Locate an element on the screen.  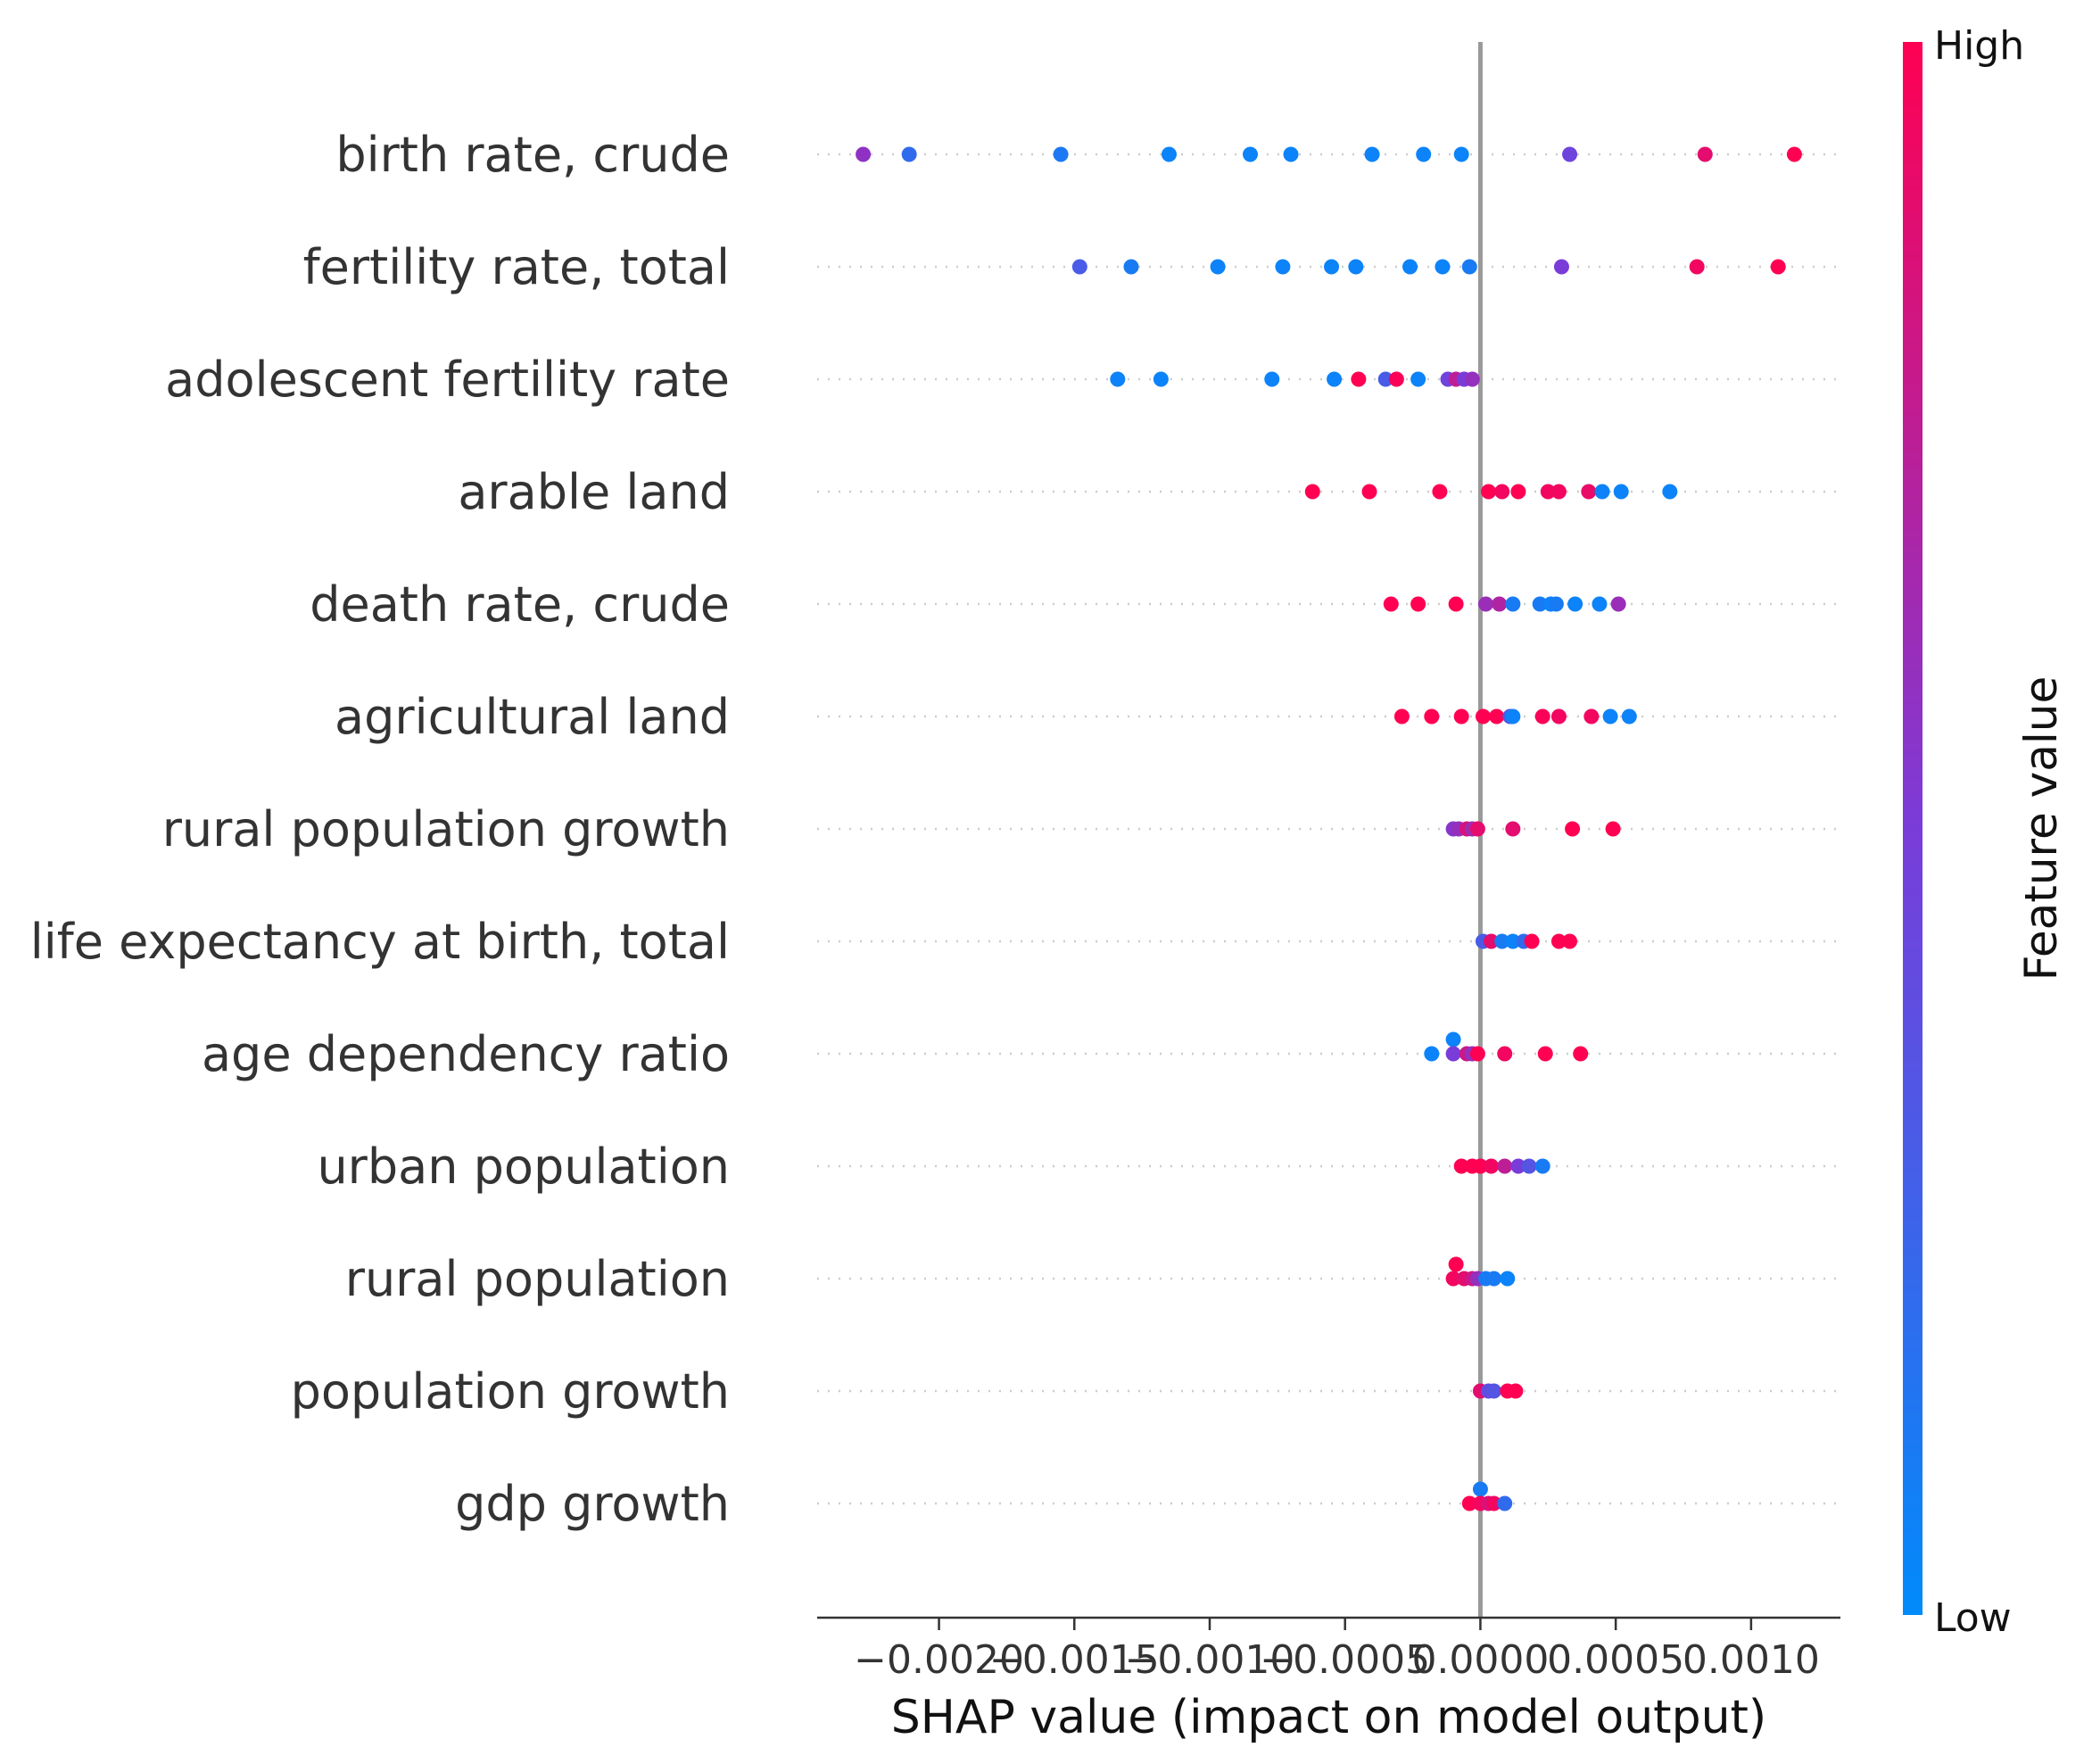
x-tick-label: 0.0005 is located at coordinates (1616, 1660).